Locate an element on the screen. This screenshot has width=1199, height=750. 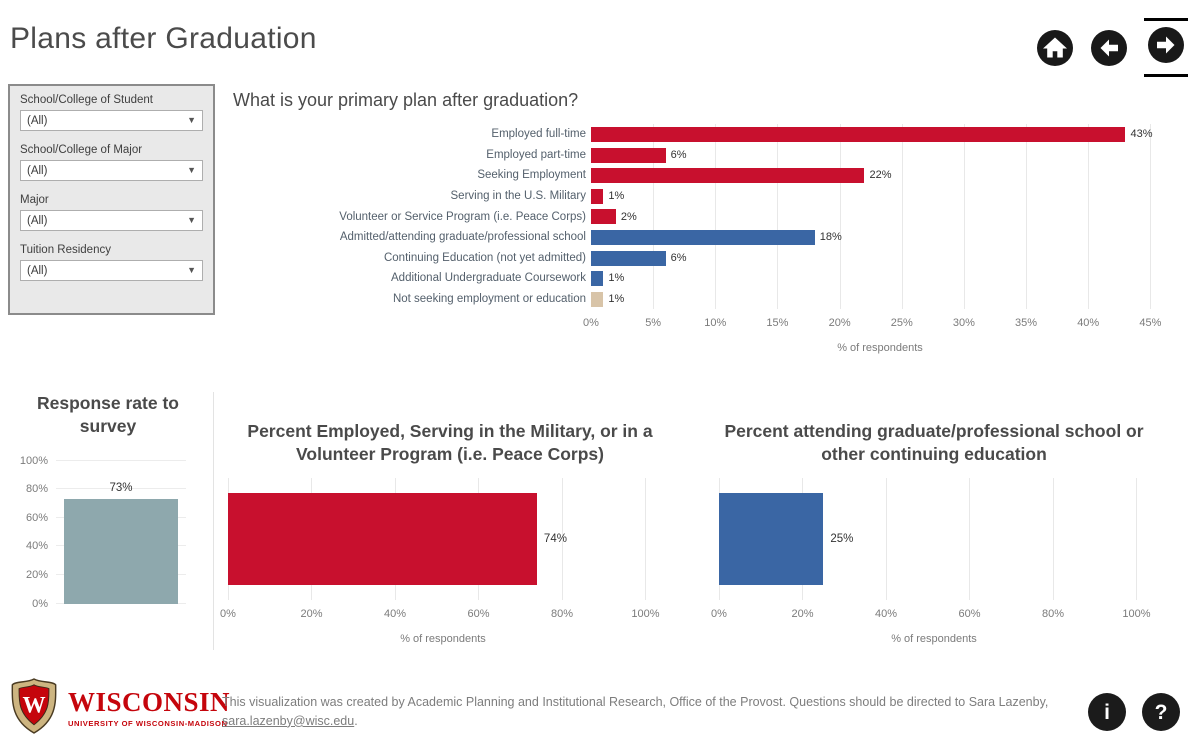
arrow-right-icon is located at coordinates (1166, 47).